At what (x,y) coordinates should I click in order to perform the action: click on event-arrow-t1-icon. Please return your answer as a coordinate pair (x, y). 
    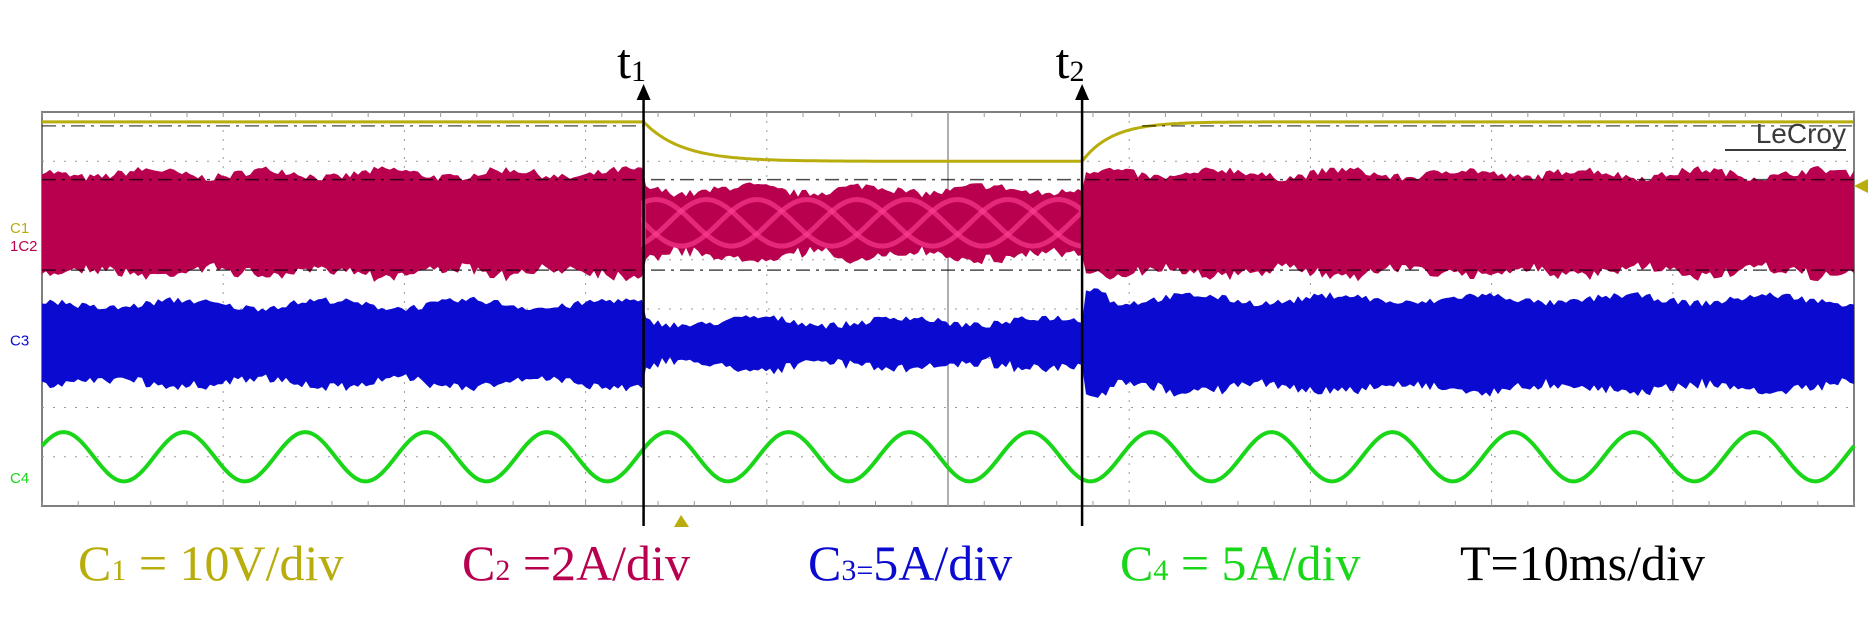
    Looking at the image, I should click on (643, 92).